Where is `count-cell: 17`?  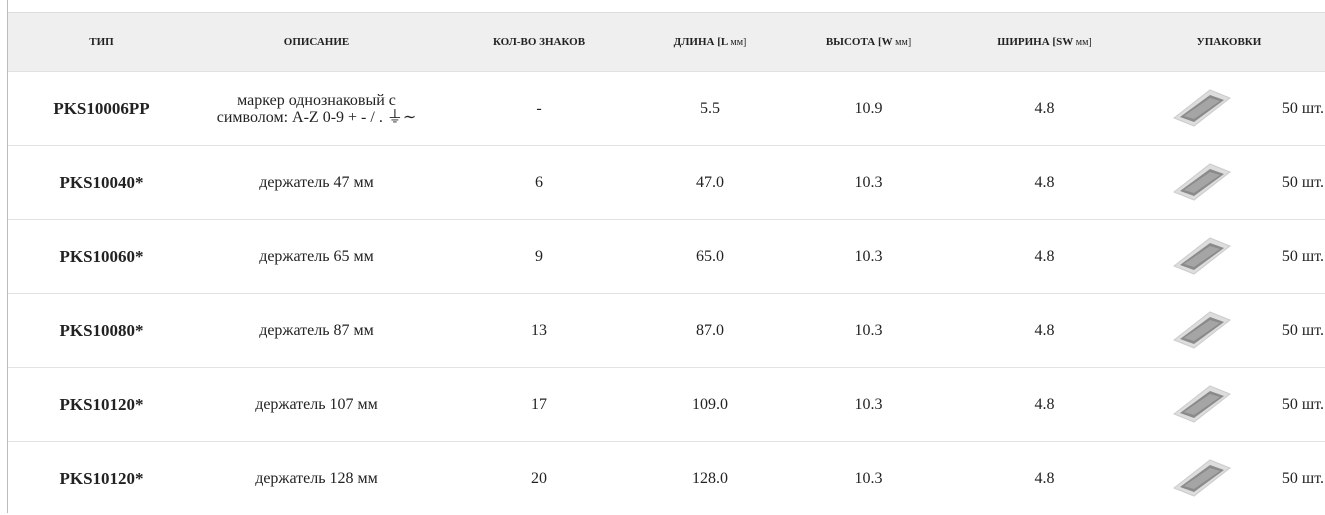 count-cell: 17 is located at coordinates (539, 405).